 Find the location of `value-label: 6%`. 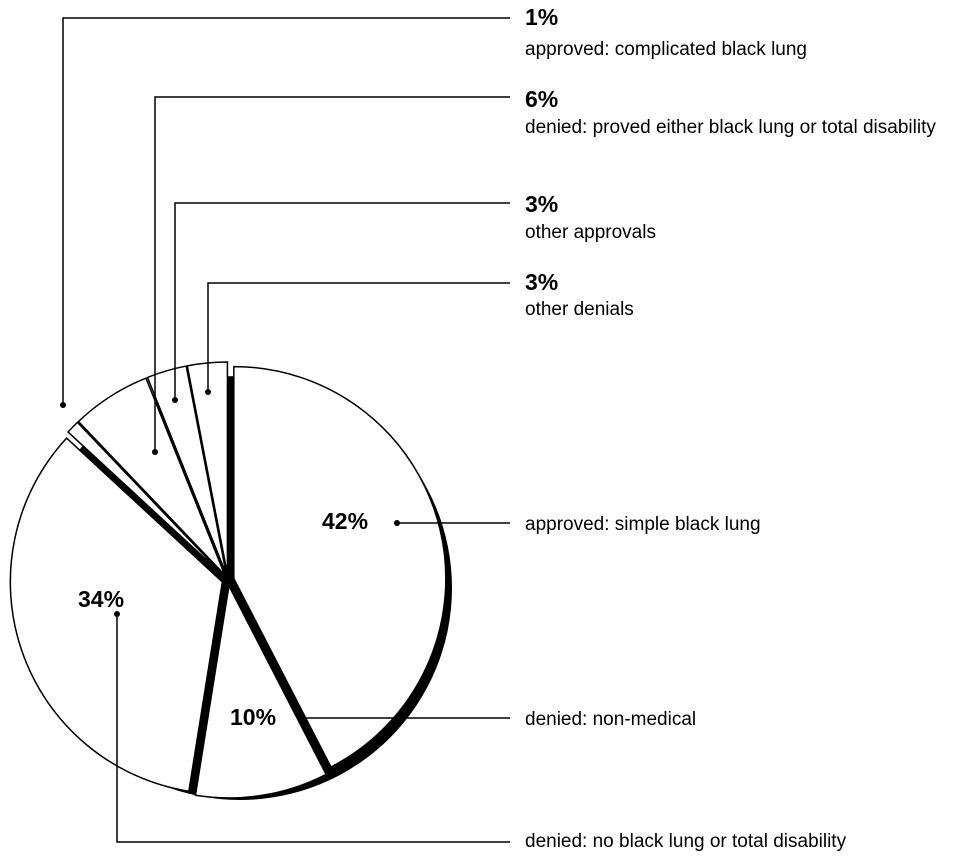

value-label: 6% is located at coordinates (542, 99).